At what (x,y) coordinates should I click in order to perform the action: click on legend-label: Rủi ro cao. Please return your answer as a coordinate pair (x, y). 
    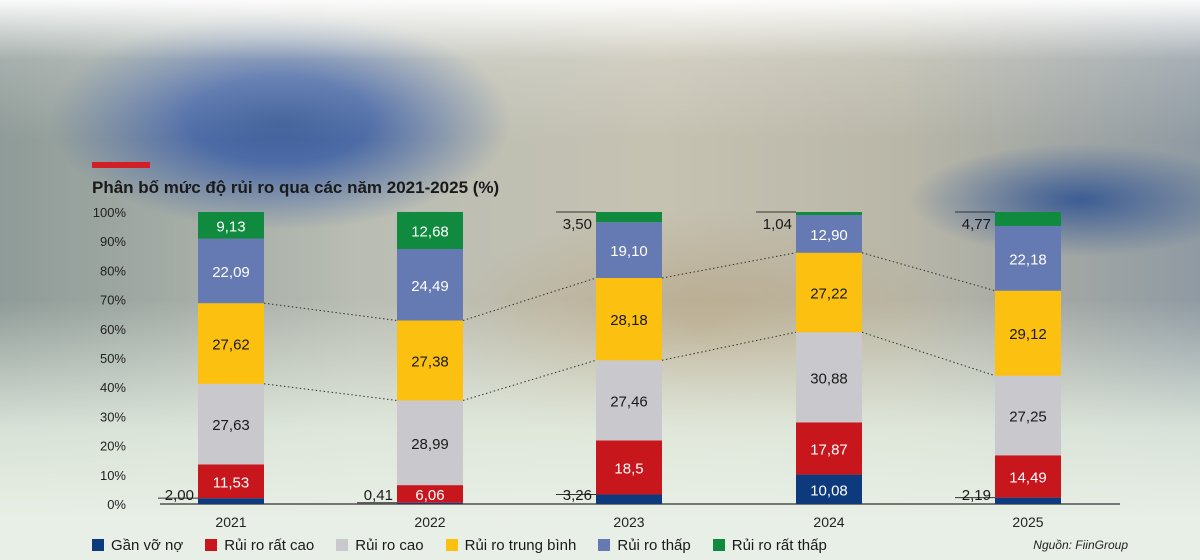
    Looking at the image, I should click on (389, 545).